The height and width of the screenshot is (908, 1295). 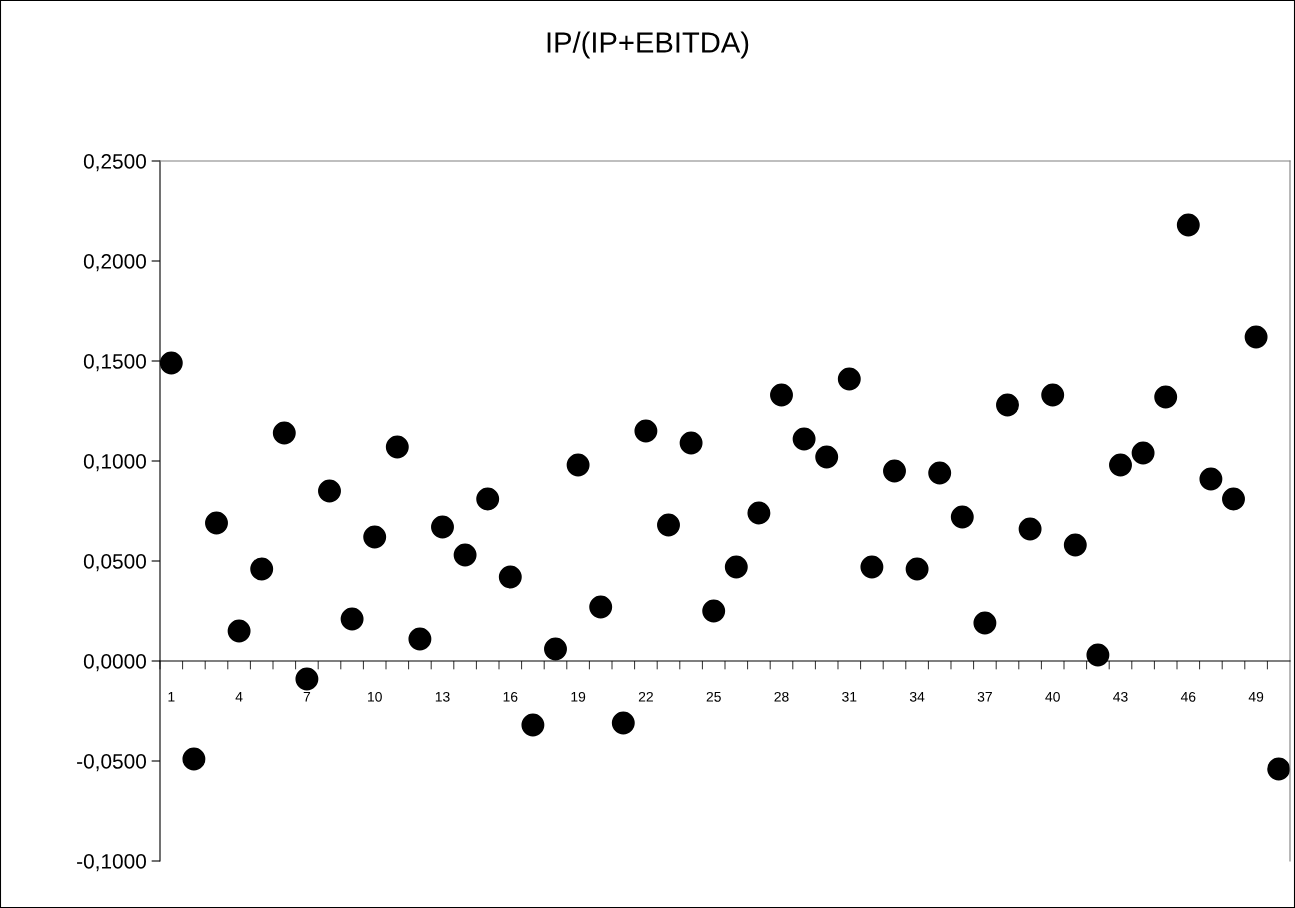 What do you see at coordinates (114, 463) in the screenshot?
I see `y-tick-label: 0,1000` at bounding box center [114, 463].